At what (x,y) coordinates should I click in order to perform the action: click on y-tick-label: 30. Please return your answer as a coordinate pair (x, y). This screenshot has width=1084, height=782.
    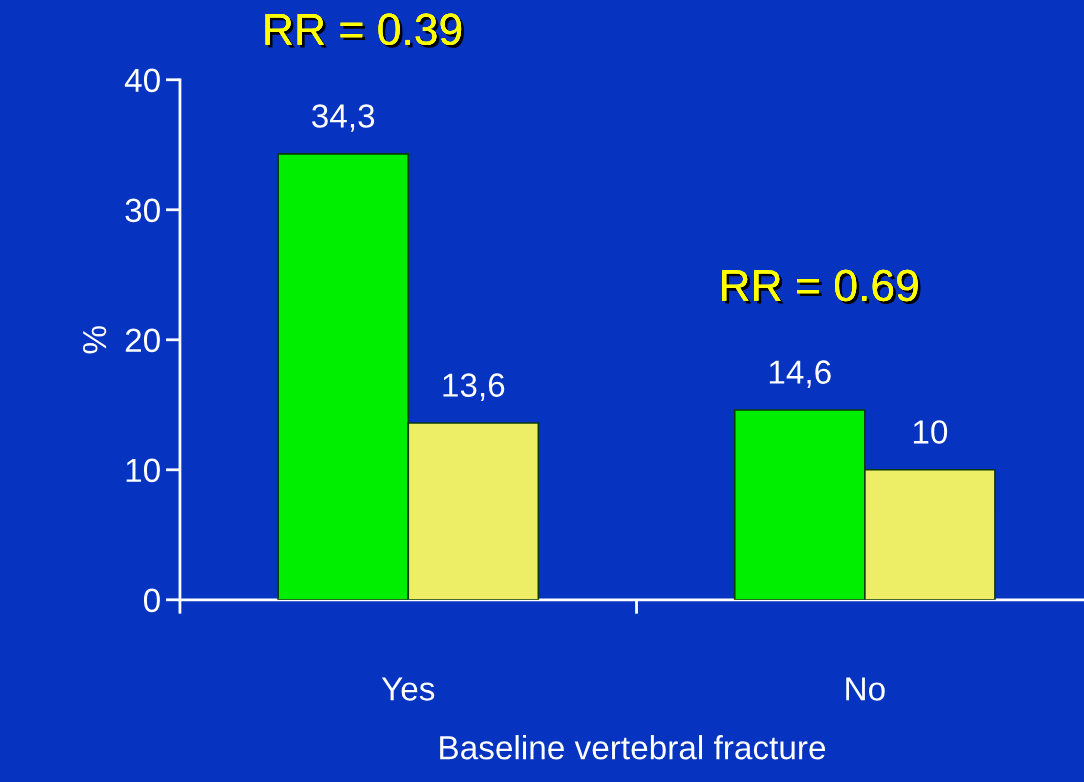
    Looking at the image, I should click on (142, 210).